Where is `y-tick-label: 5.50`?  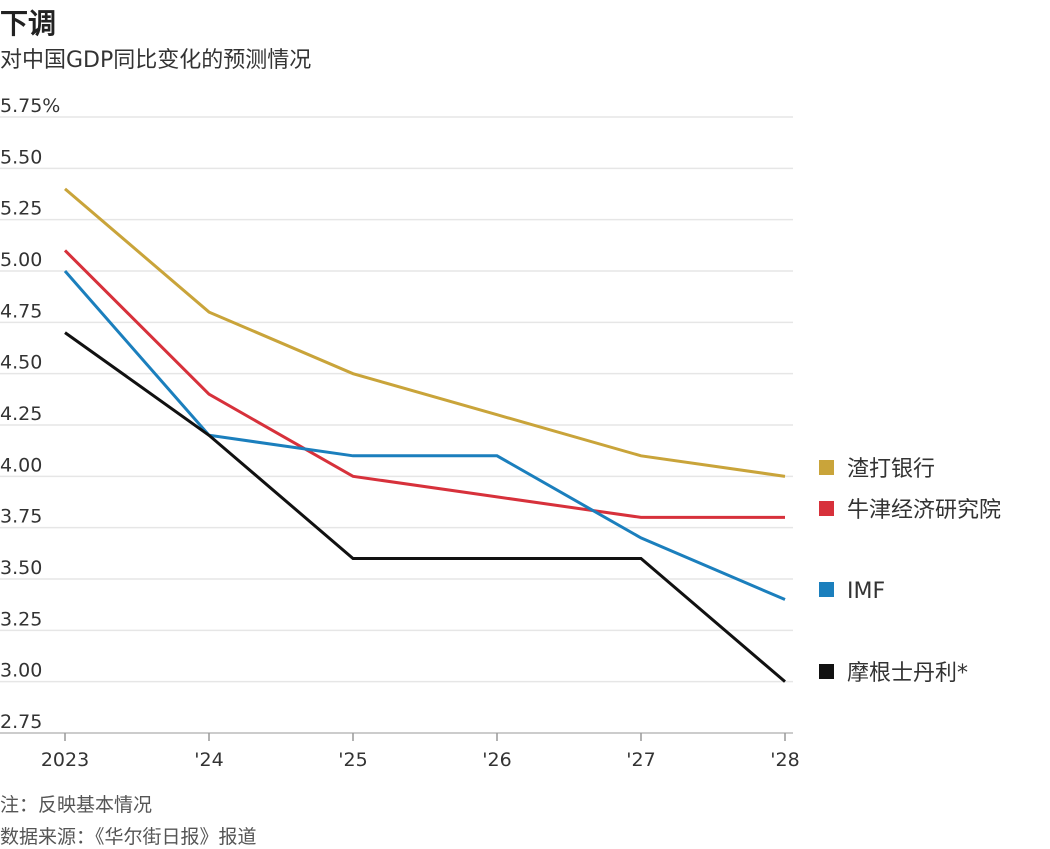
y-tick-label: 5.50 is located at coordinates (21, 157).